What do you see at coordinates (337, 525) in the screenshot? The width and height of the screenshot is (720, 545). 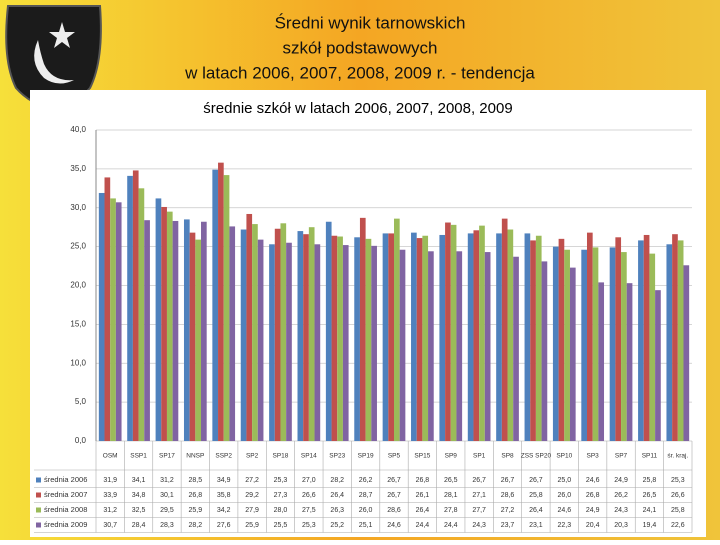 I see `table-cell: 25,2` at bounding box center [337, 525].